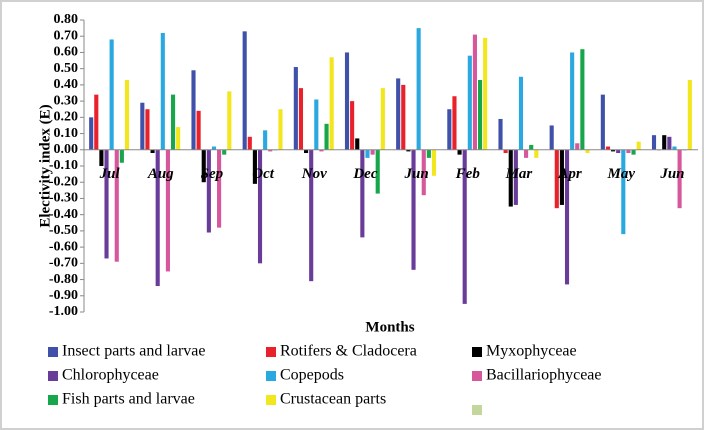 This screenshot has width=704, height=430. I want to click on y-tick-label: 0.20, so click(66, 117).